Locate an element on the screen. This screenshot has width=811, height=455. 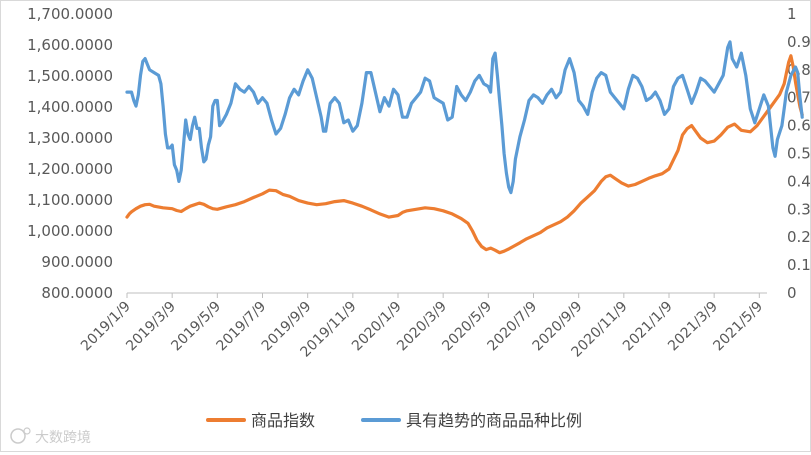
y-right-tick-label: 0.1 is located at coordinates (798, 265).